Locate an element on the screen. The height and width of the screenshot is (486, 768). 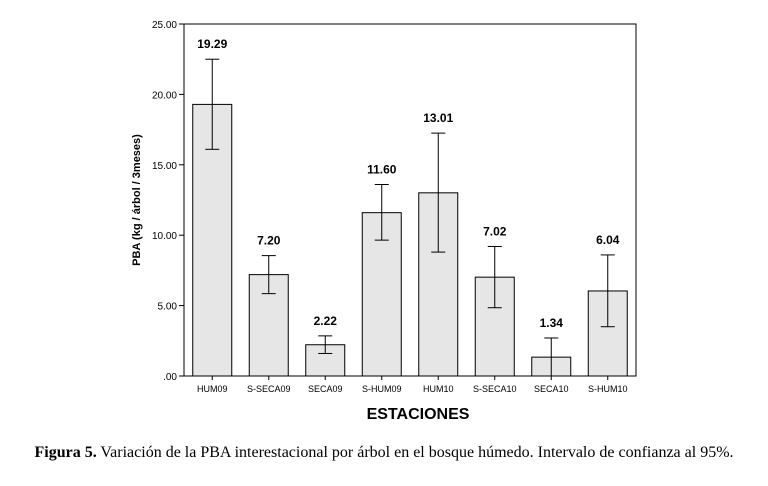
data-label: 6.04 is located at coordinates (608, 240).